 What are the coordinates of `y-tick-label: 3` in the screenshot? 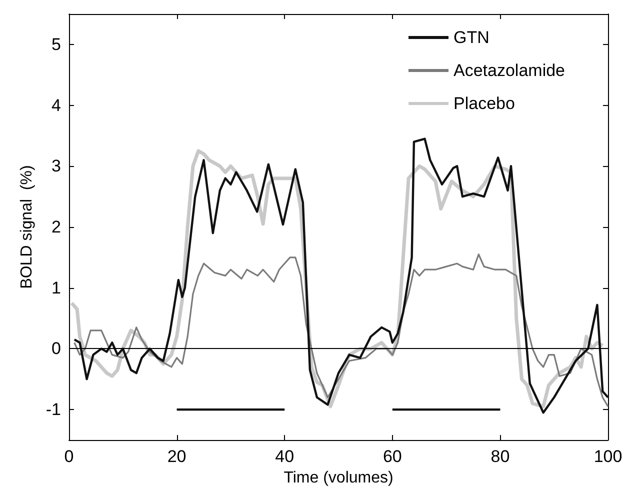 It's located at (56, 166).